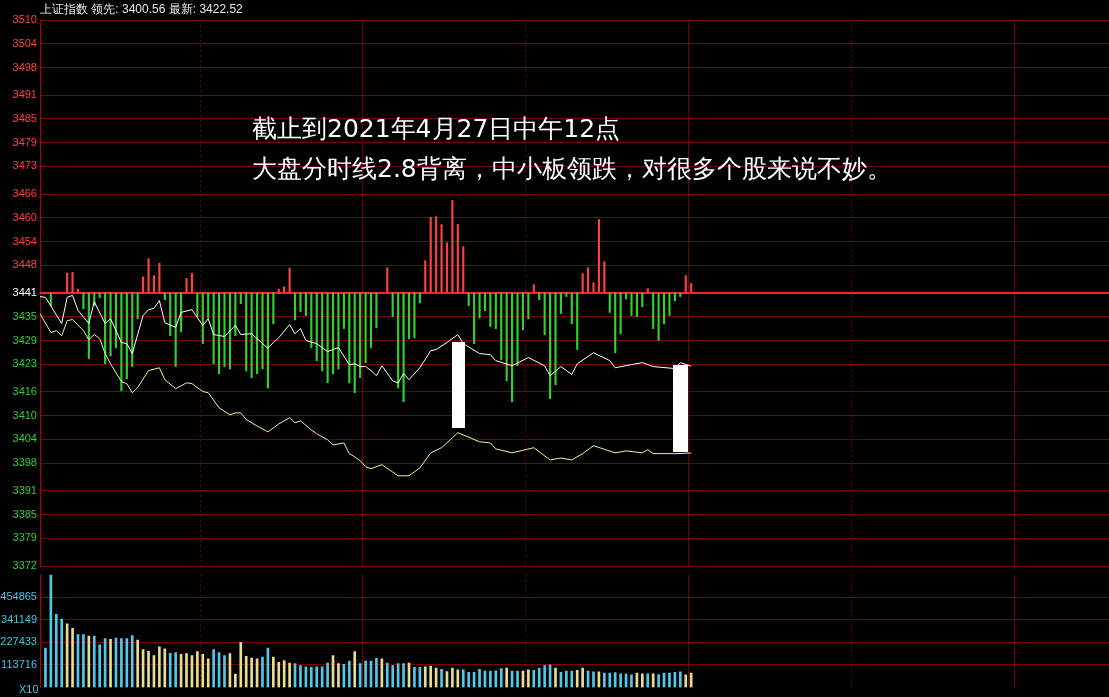 The image size is (1109, 697). Describe the element at coordinates (24, 414) in the screenshot. I see `y-tick-label: 3410` at that location.